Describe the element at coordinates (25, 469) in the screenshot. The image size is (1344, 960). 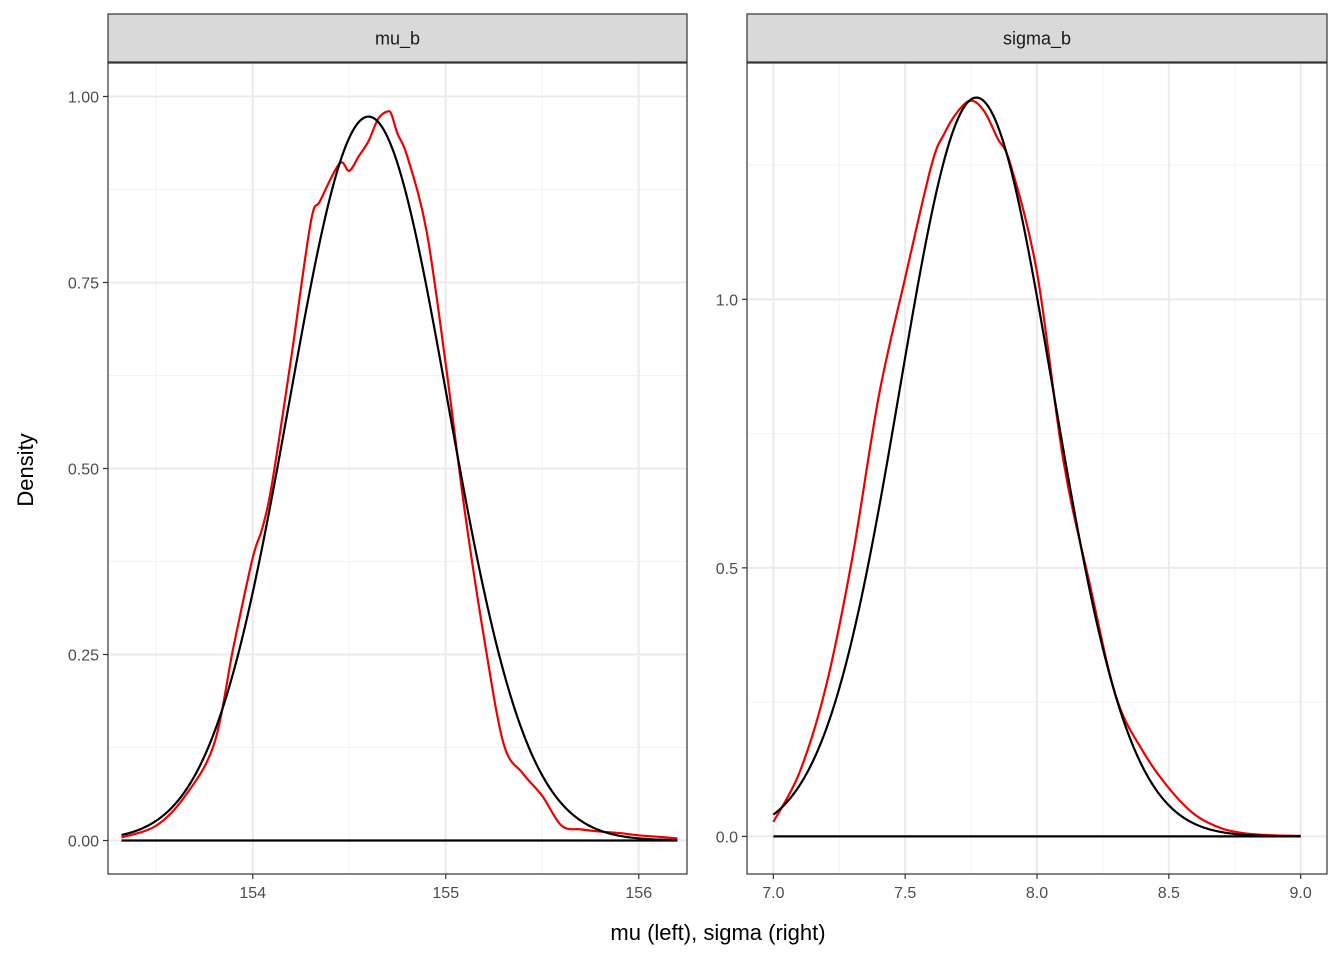
I see `y-axis-title: Density` at that location.